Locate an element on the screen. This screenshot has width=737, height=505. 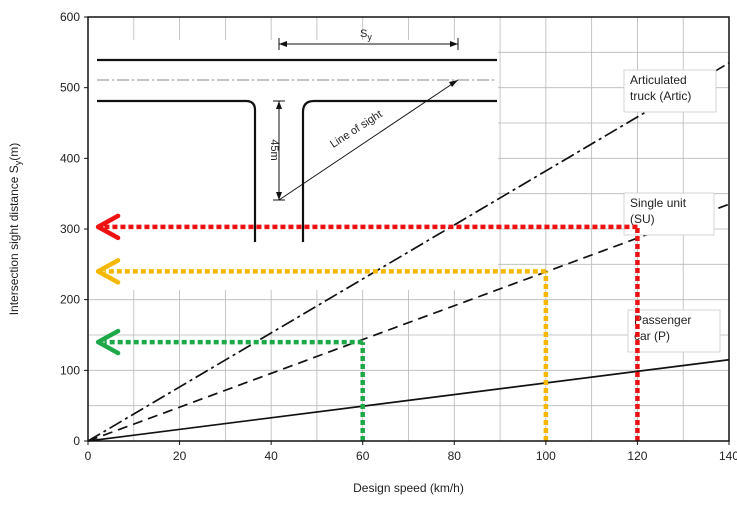
line-of-sight-arrow is located at coordinates (453, 83).